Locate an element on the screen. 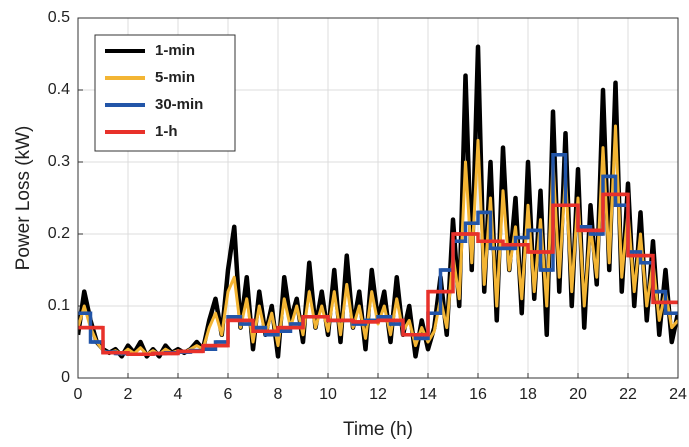  x-axis-label: Time (h) is located at coordinates (378, 429).